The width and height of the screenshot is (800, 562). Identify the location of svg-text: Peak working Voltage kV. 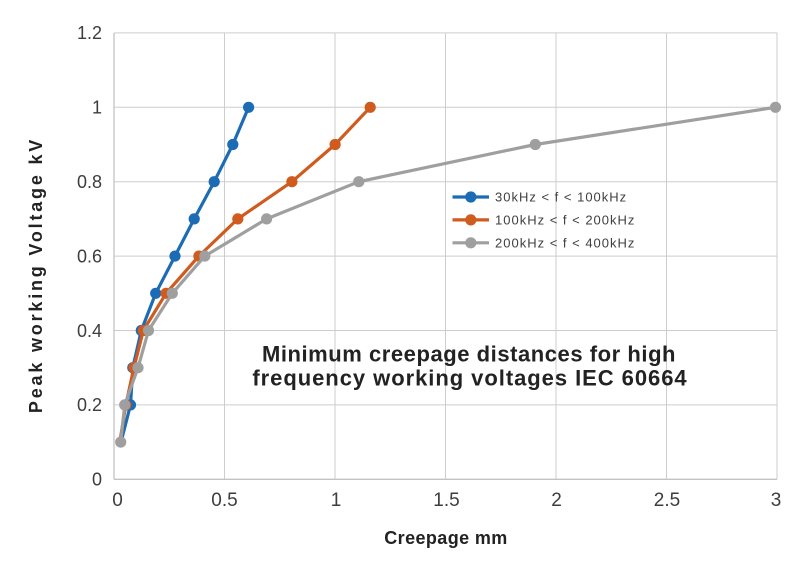
(36, 275).